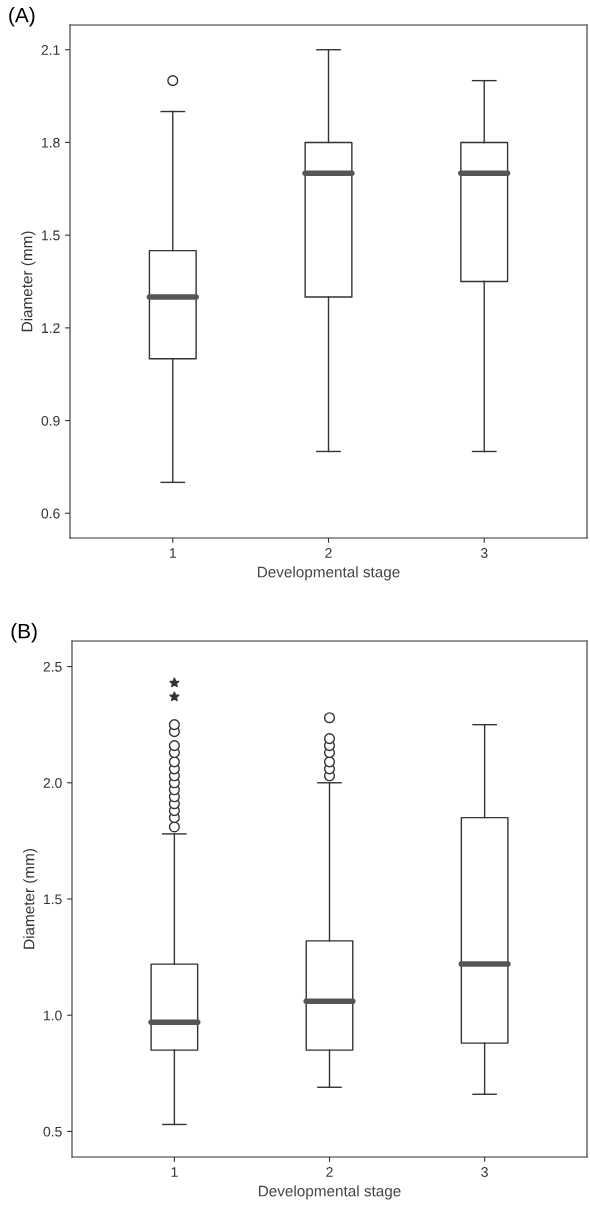  Describe the element at coordinates (52, 1131) in the screenshot. I see `y-tick-label: 0.5` at that location.